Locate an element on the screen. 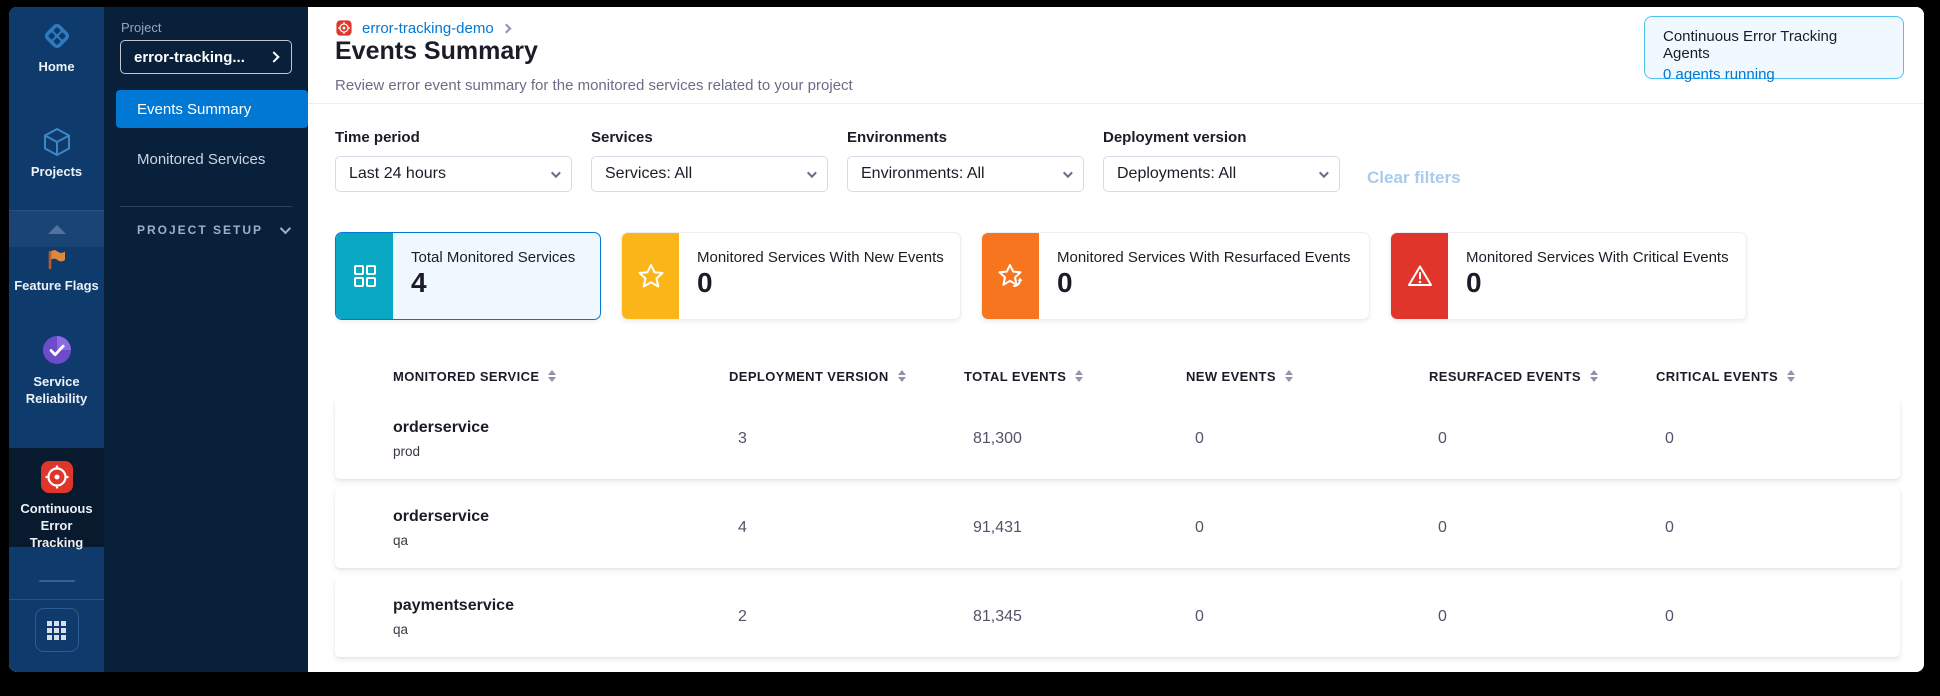  time-period-label: Time period is located at coordinates (377, 137).